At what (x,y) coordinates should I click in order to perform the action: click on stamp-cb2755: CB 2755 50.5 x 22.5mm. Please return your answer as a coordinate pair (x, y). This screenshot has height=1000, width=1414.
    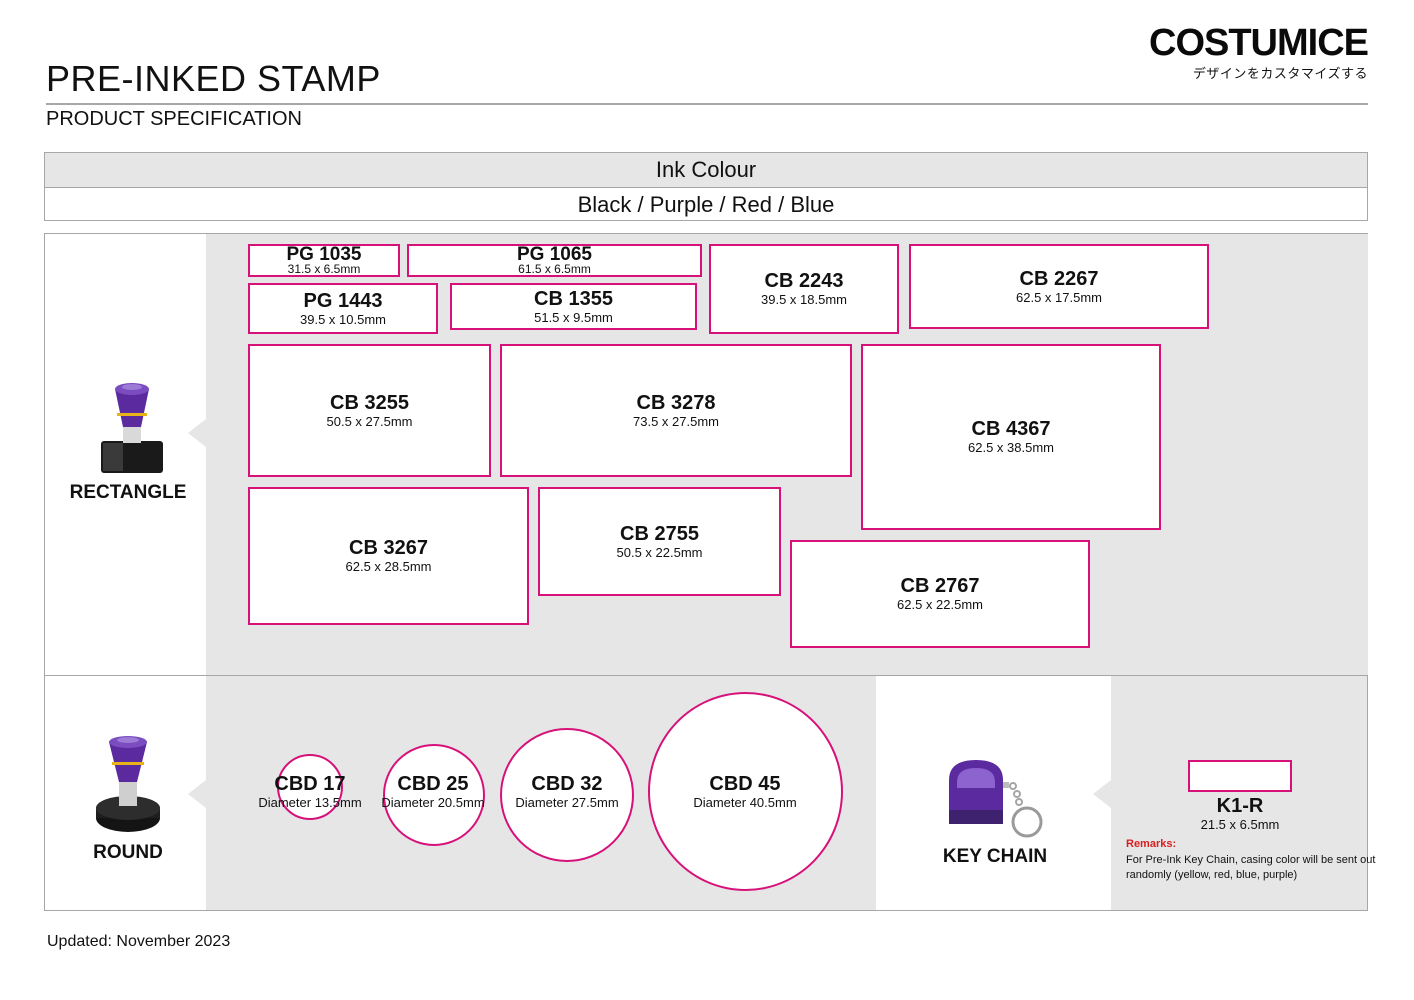
    Looking at the image, I should click on (659, 541).